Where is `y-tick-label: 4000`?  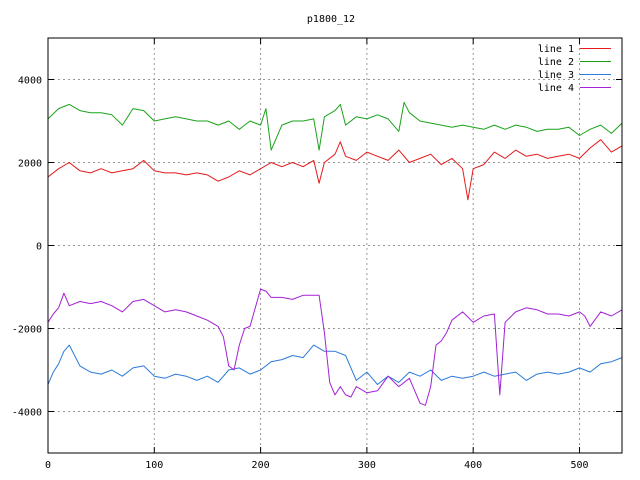
y-tick-label: 4000 is located at coordinates (30, 81).